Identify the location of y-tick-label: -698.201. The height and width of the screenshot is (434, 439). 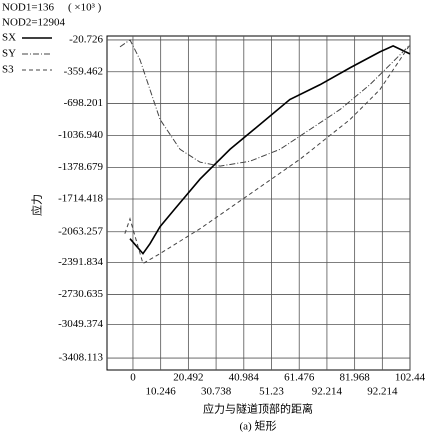
(83, 103).